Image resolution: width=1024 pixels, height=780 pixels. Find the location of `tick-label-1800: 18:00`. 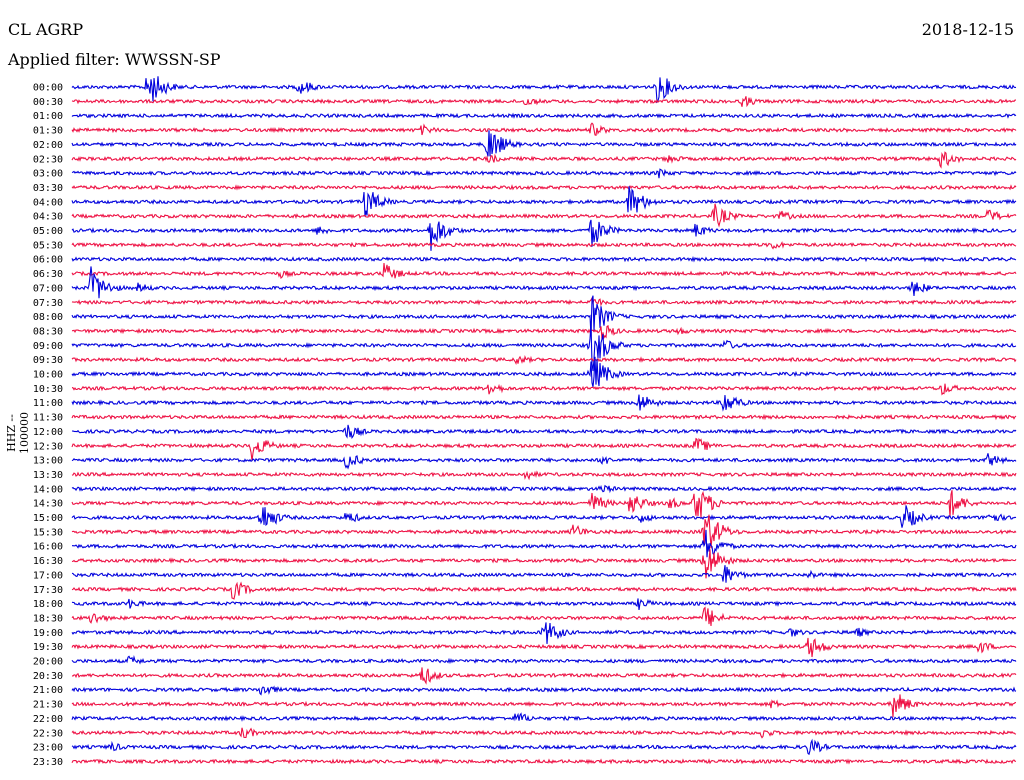

tick-label-1800: 18:00 is located at coordinates (48, 604).